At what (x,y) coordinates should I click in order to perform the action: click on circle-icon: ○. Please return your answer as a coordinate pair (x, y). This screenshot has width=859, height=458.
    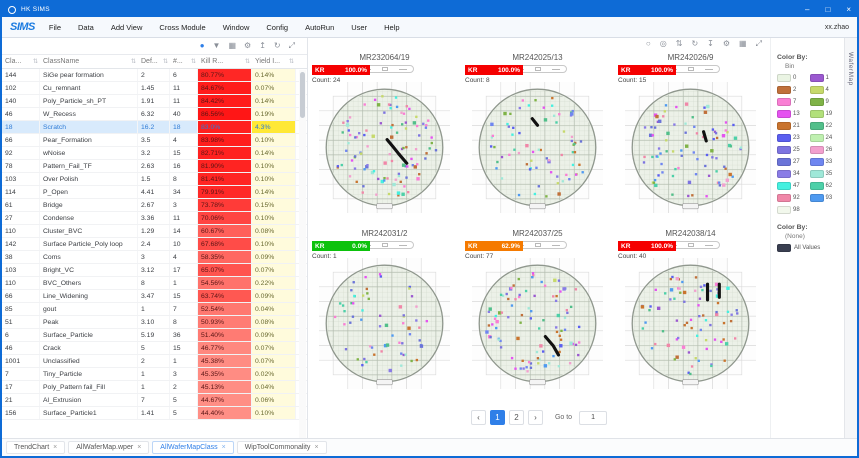
    Looking at the image, I should click on (648, 43).